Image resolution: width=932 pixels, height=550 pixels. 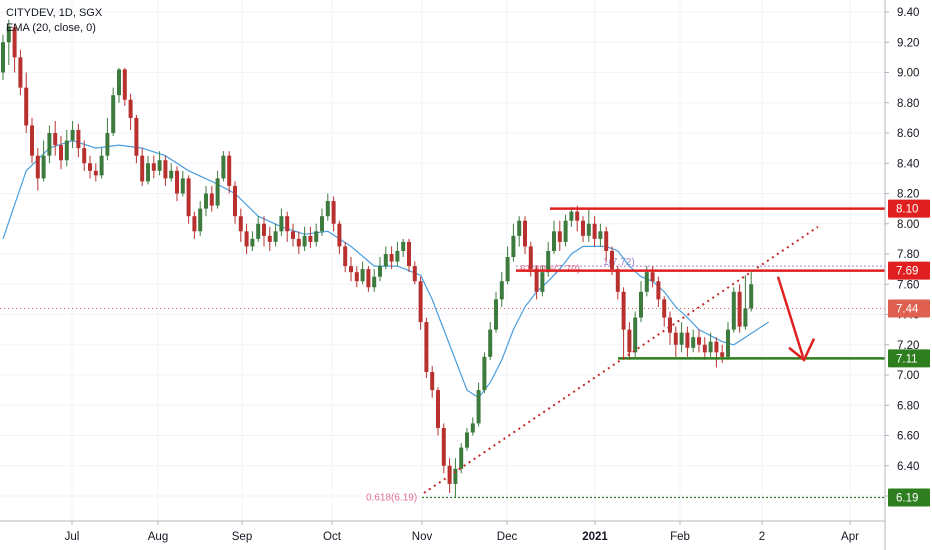 What do you see at coordinates (391, 498) in the screenshot?
I see `fib-low-label: 0.618(6.19)` at bounding box center [391, 498].